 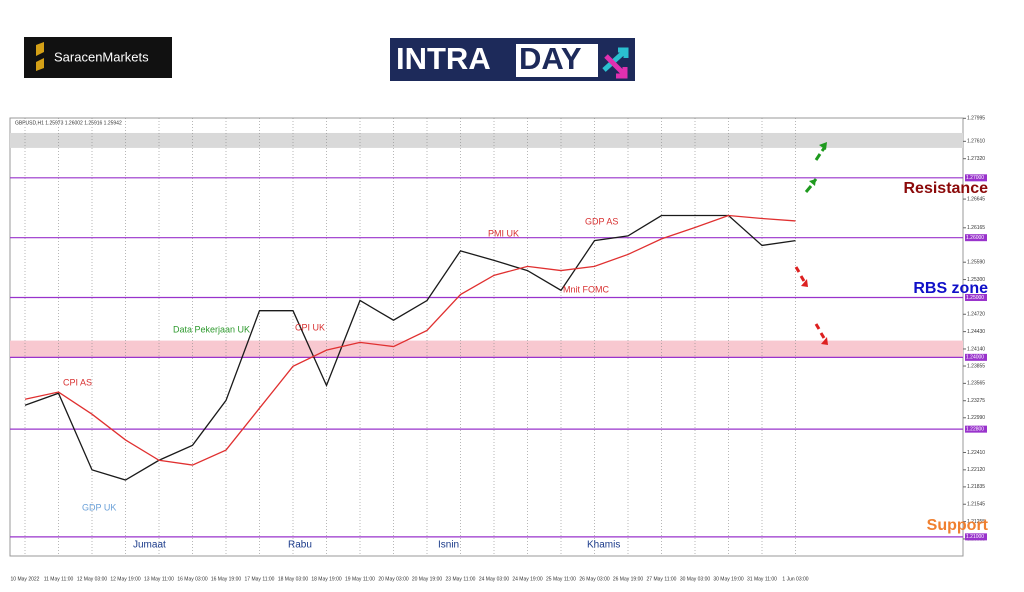 What do you see at coordinates (976, 349) in the screenshot?
I see `y-tick-label: 1.24140` at bounding box center [976, 349].